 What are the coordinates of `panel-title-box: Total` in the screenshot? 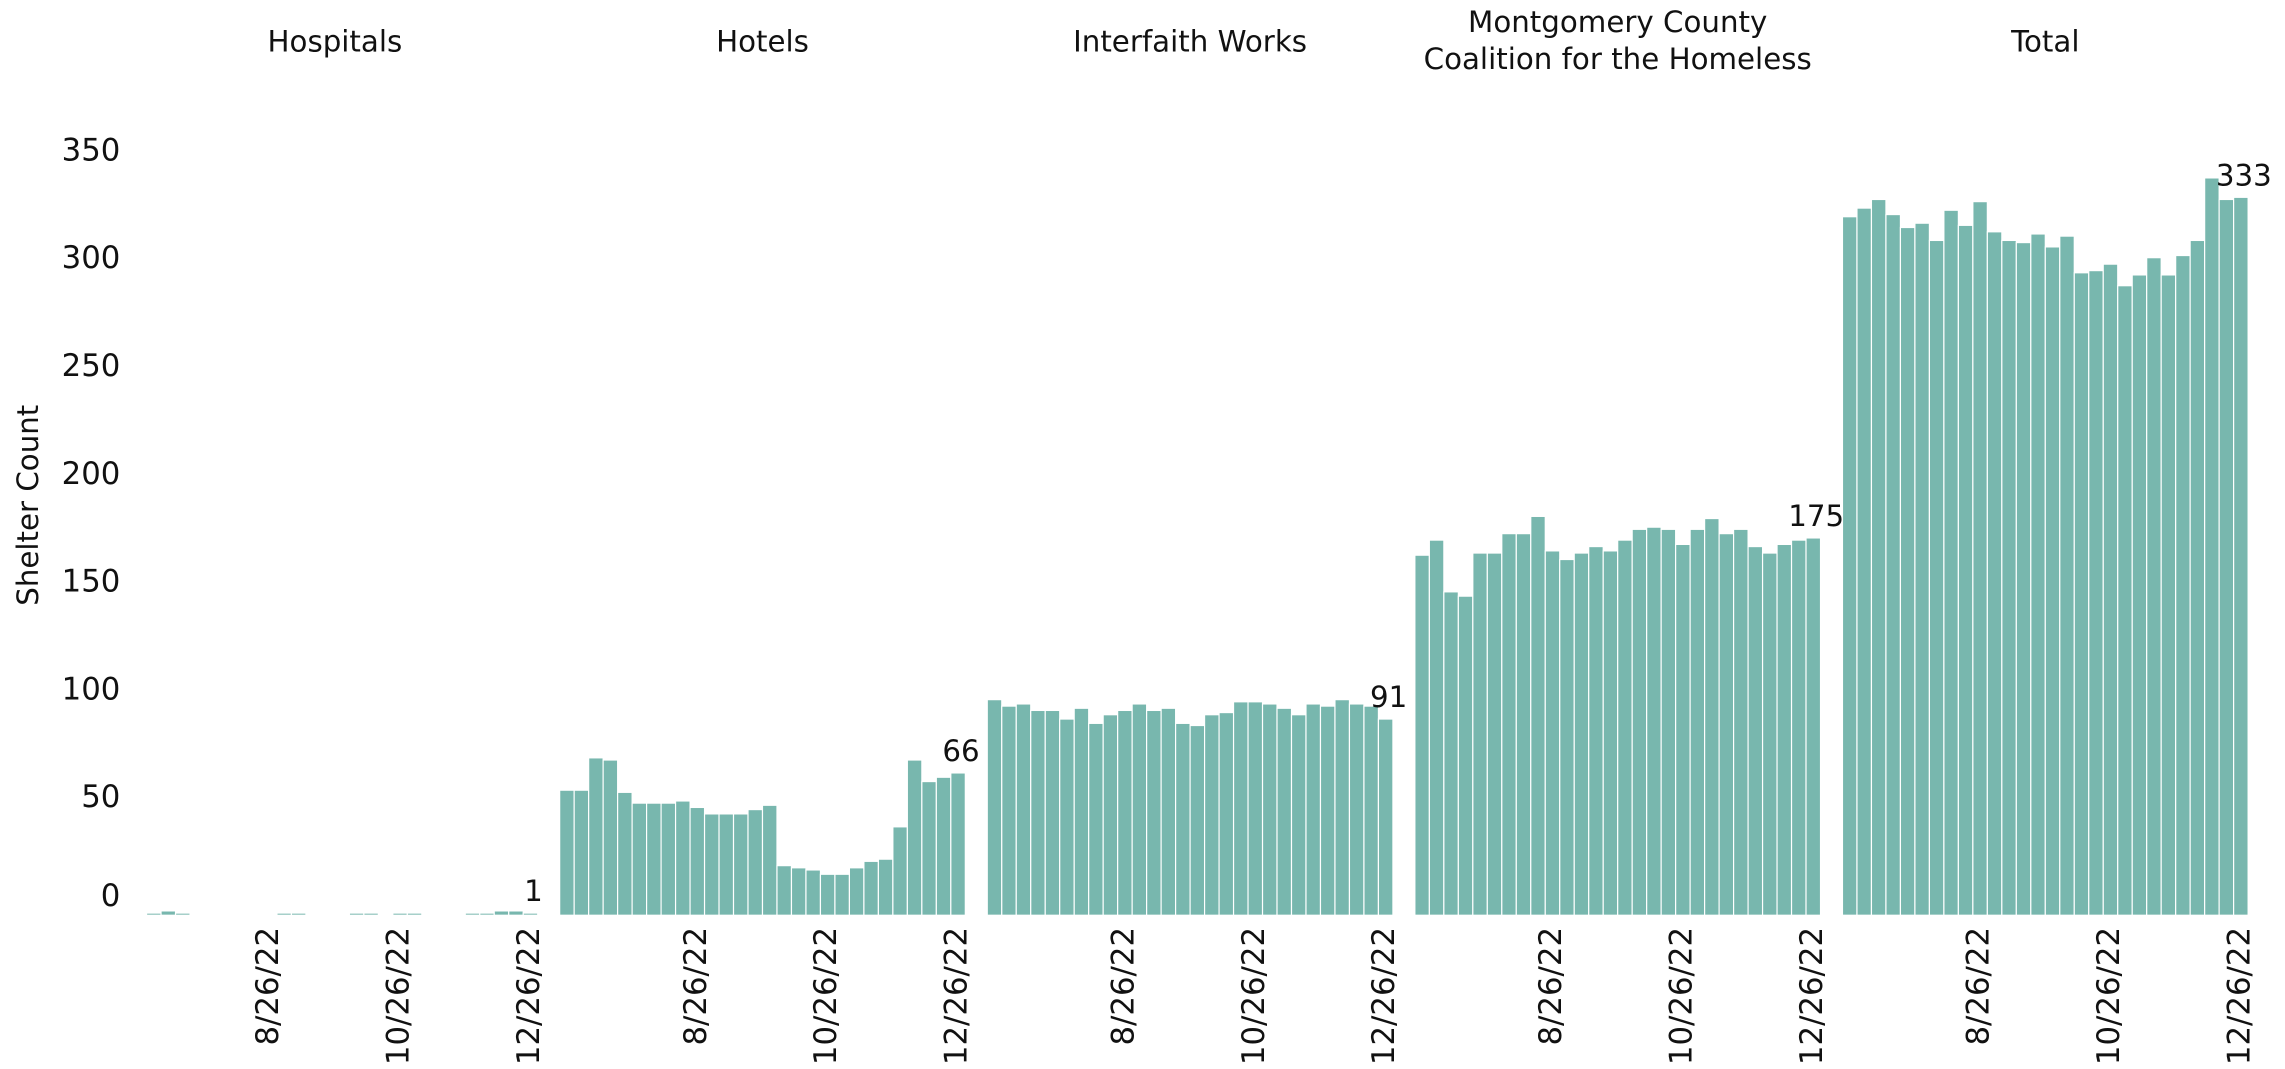 It's located at (2045, 40).